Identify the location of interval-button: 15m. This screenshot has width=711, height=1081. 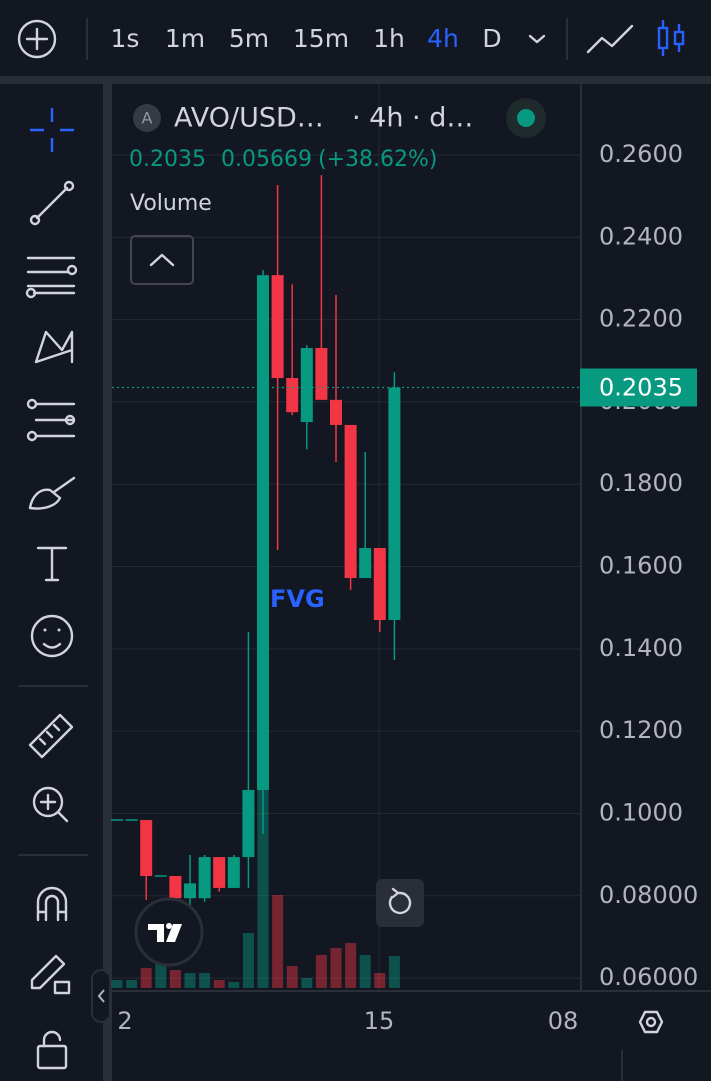
(321, 38).